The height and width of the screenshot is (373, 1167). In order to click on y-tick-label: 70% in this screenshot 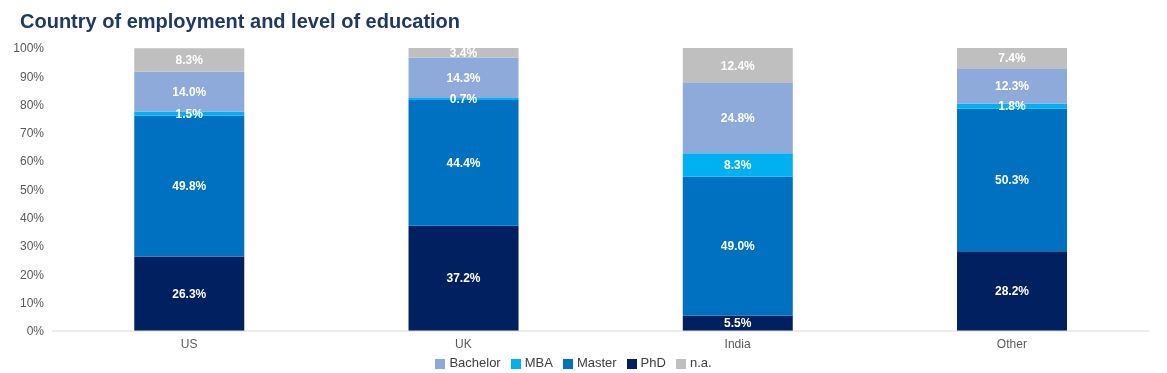, I will do `click(32, 133)`.